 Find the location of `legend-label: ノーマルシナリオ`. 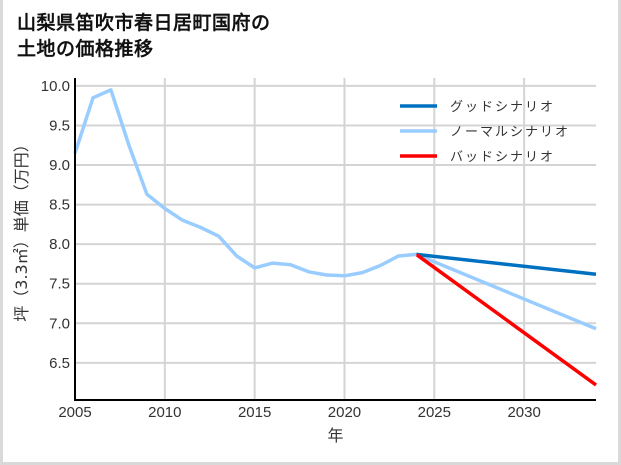

legend-label: ノーマルシナリオ is located at coordinates (510, 132).